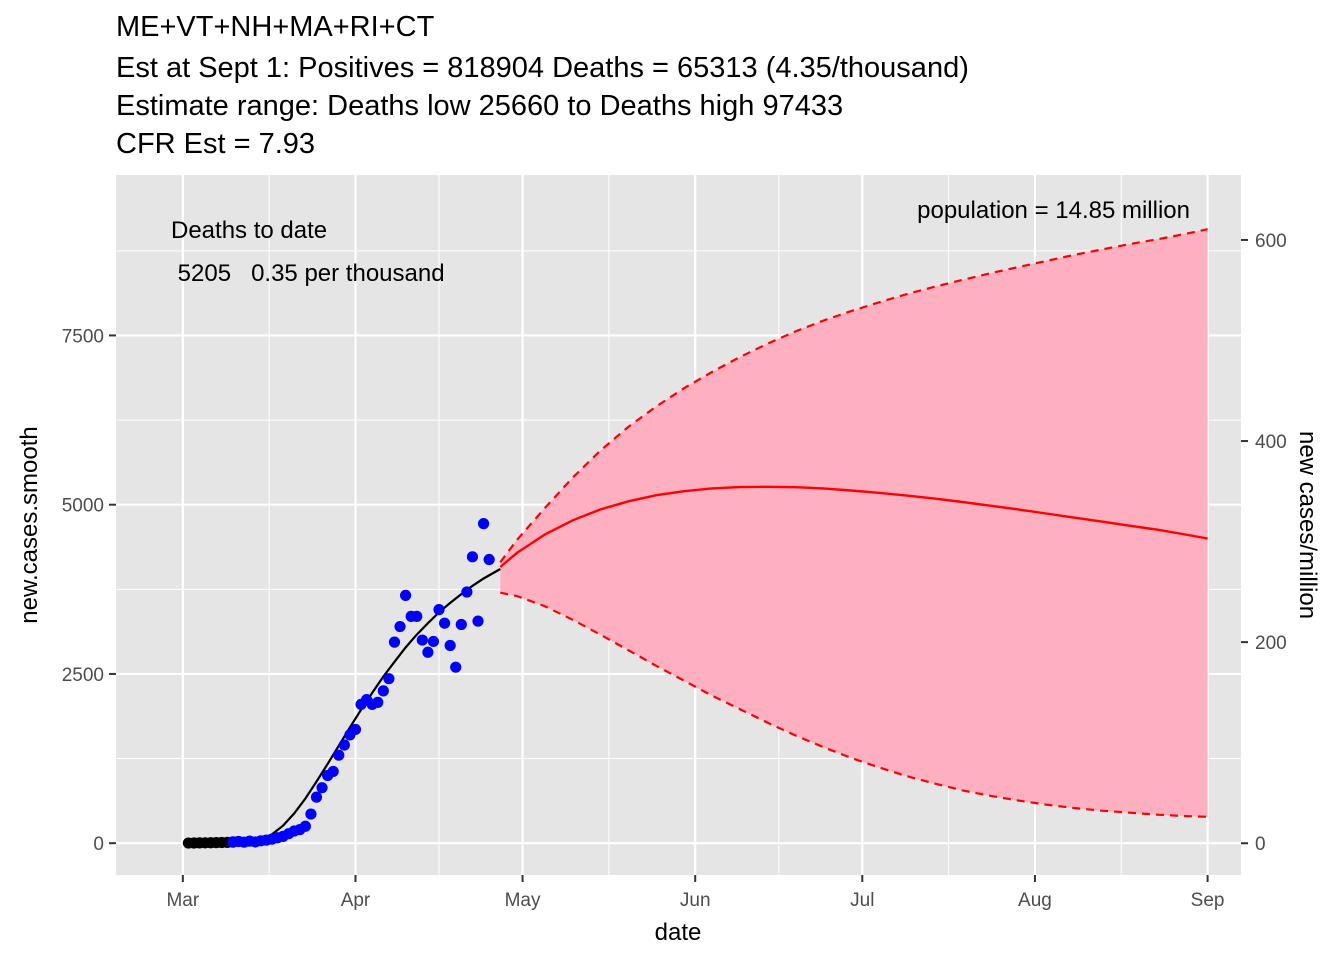 Image resolution: width=1344 pixels, height=960 pixels. What do you see at coordinates (1271, 241) in the screenshot?
I see `y2-tick-label: 600` at bounding box center [1271, 241].